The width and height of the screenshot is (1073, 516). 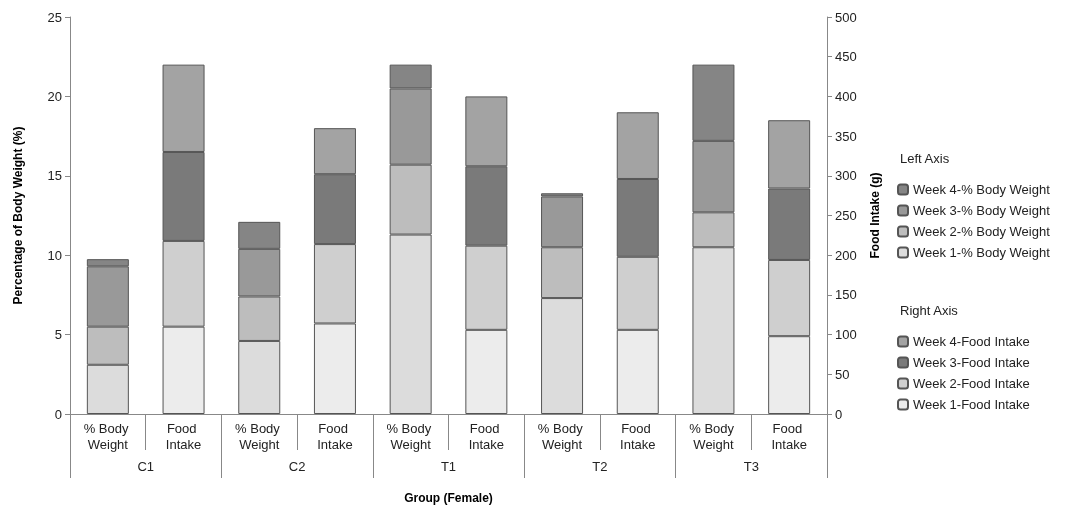 I want to click on y2-tick-label: 300, so click(x=846, y=176).